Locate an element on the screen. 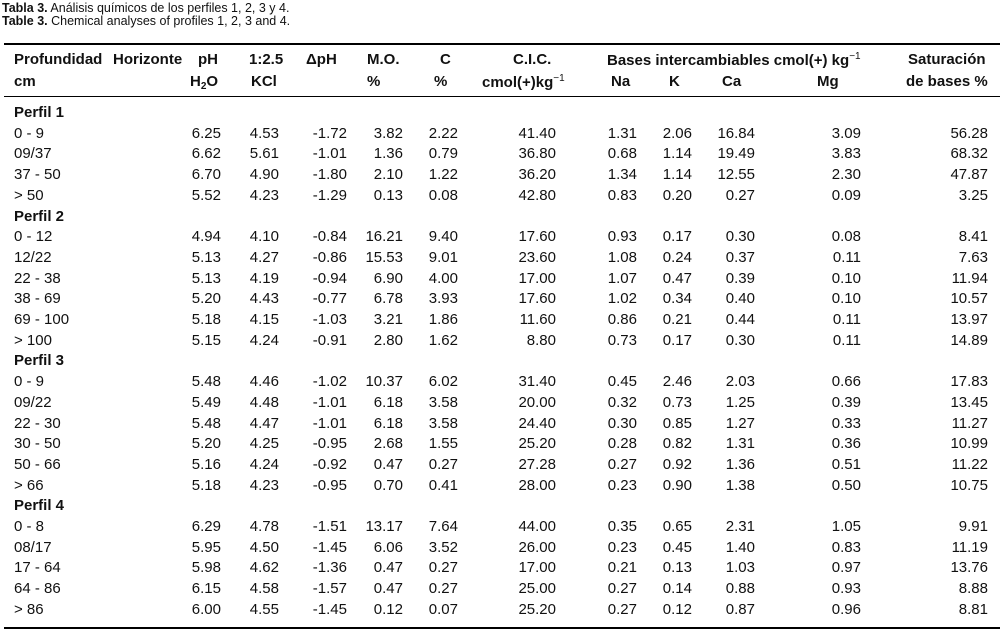 Image resolution: width=1002 pixels, height=633 pixels. cell-saturacion: 10.99 is located at coordinates (969, 444).